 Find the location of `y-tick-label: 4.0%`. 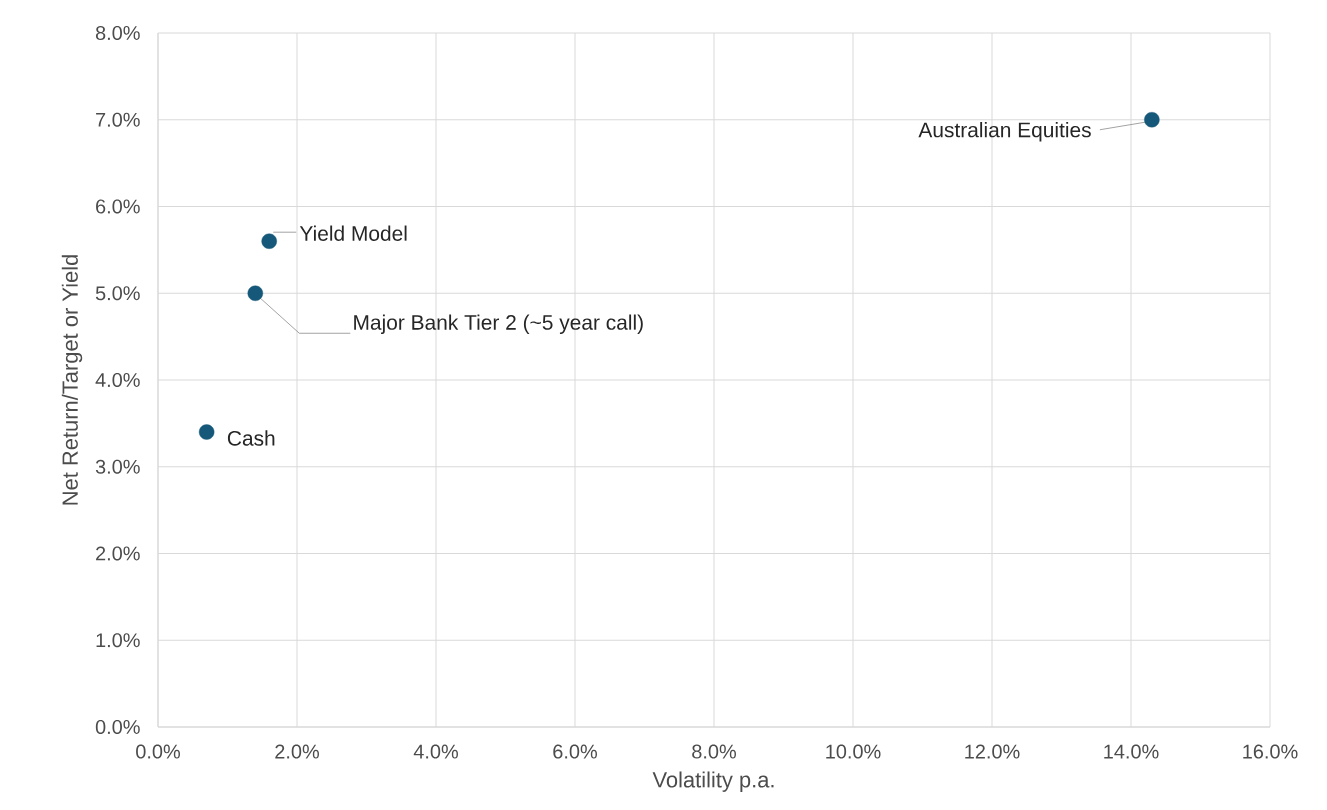

y-tick-label: 4.0% is located at coordinates (117, 380).